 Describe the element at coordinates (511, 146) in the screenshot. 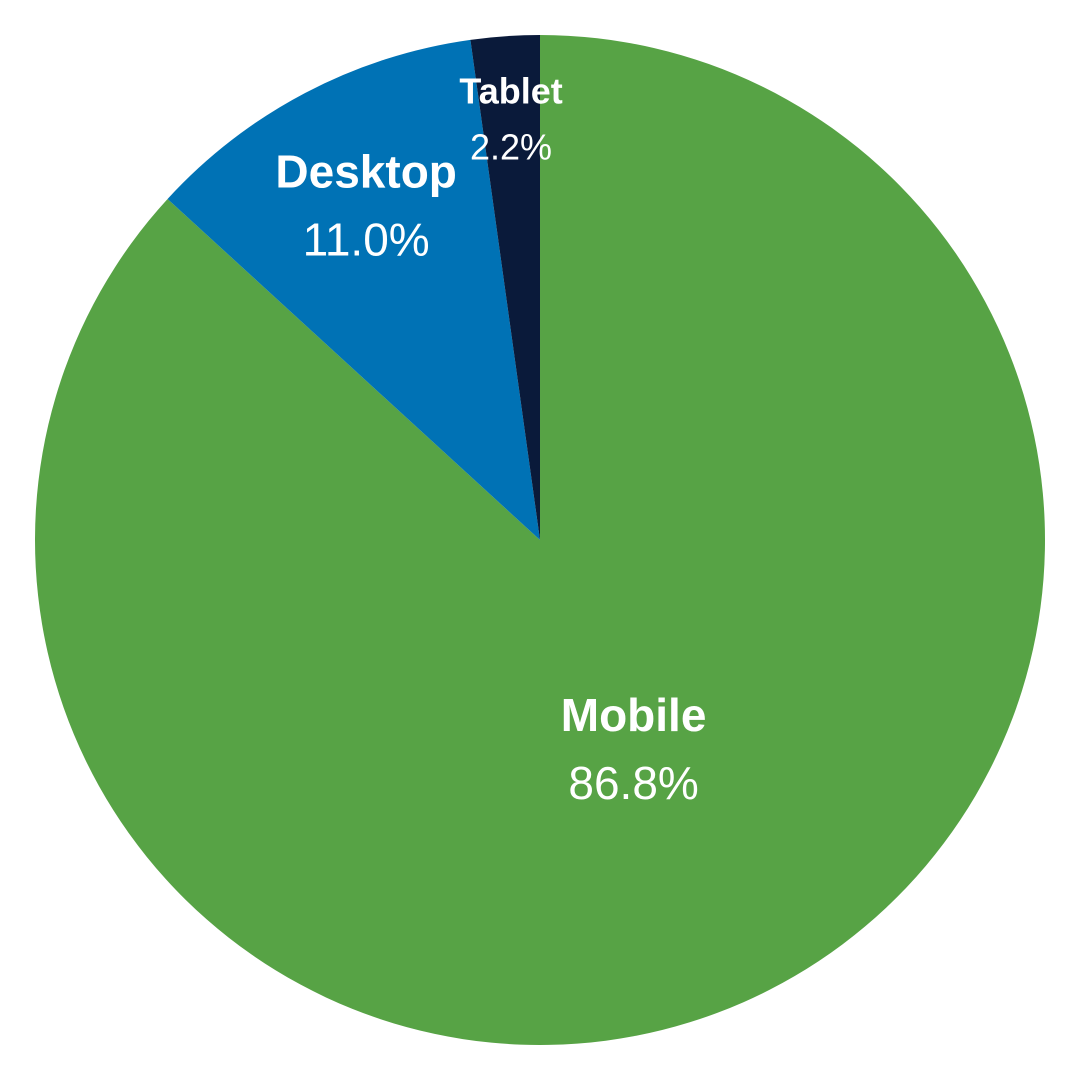

I see `slice-value-label: 2.2%` at that location.